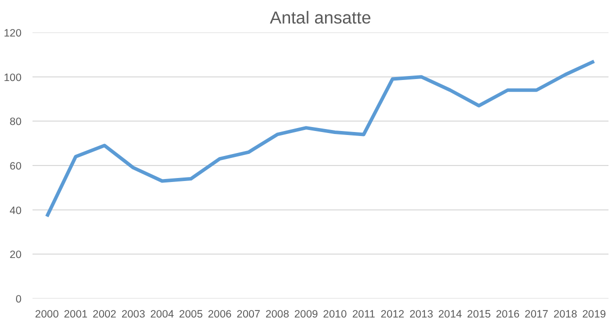 The width and height of the screenshot is (616, 320). What do you see at coordinates (16, 255) in the screenshot?
I see `y-tick-label: 20` at bounding box center [16, 255].